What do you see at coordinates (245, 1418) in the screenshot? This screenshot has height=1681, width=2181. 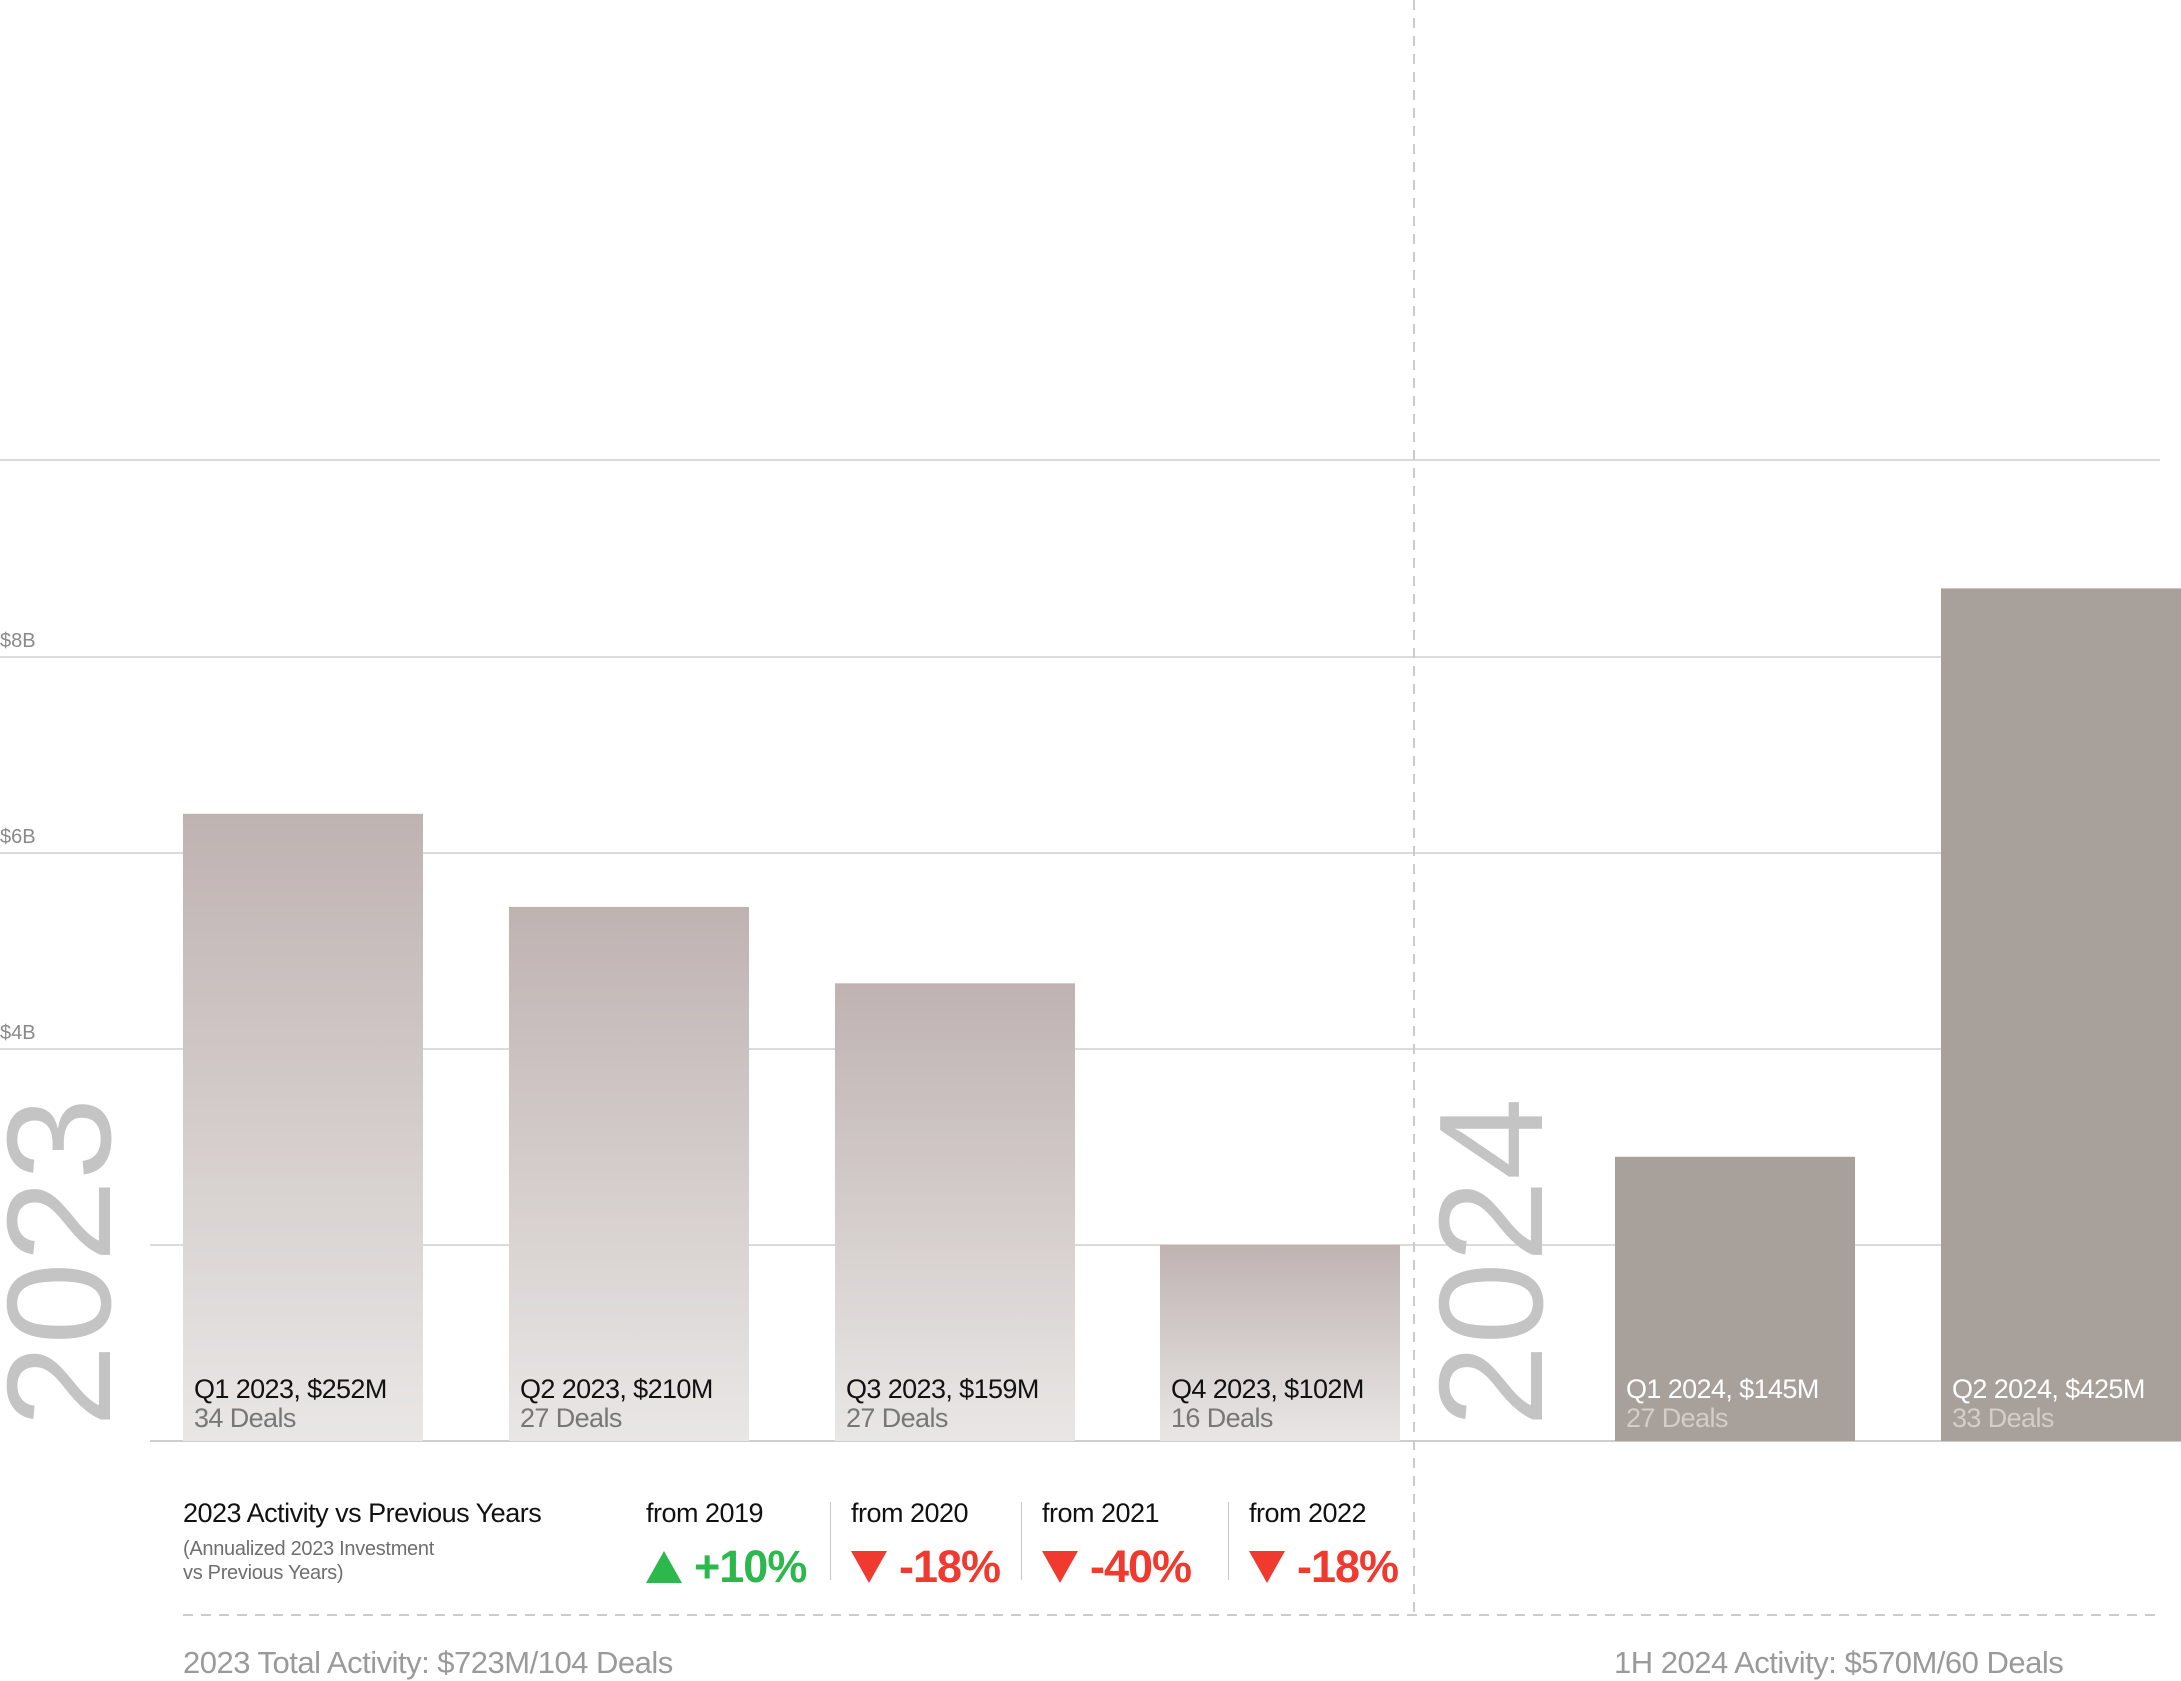 I see `bar-deals-label: 34 Deals` at bounding box center [245, 1418].